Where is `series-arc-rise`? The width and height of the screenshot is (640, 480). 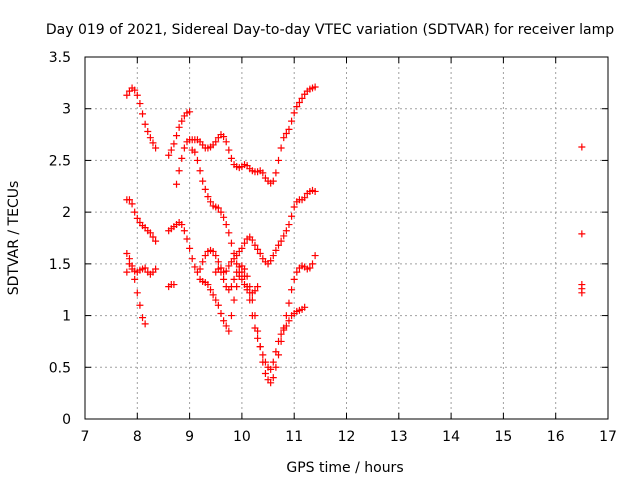
series-arc-rise is located at coordinates (179, 133).